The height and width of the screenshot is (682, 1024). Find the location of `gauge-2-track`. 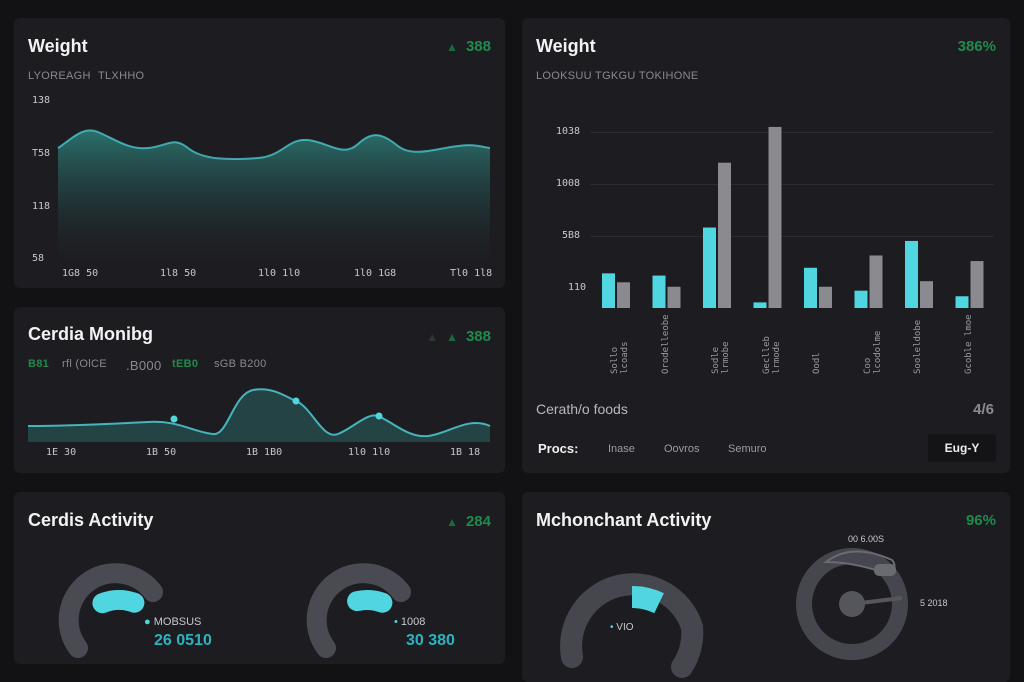

gauge-2-track is located at coordinates (358, 610).